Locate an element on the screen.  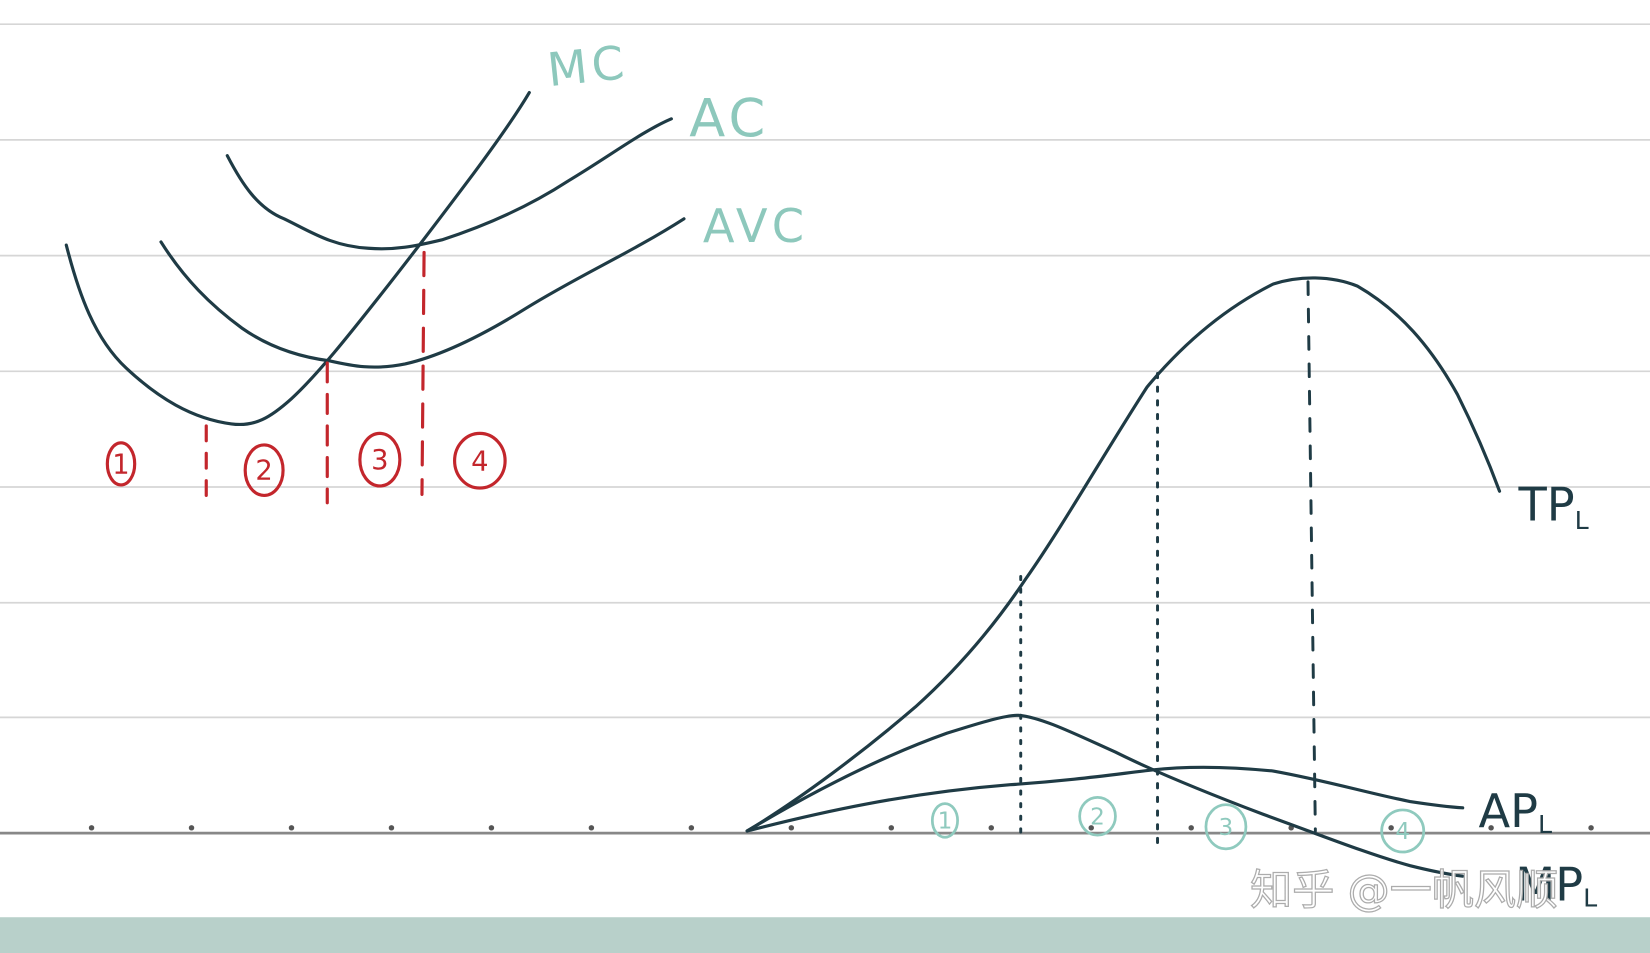
ap-curve is located at coordinates (1105, 799).